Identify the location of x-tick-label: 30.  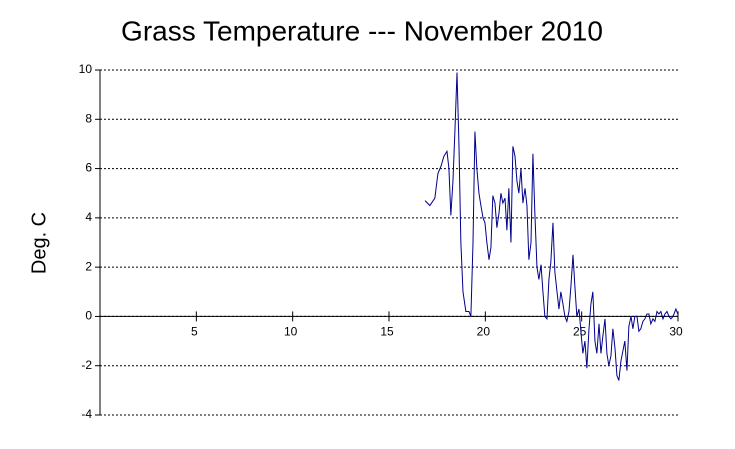
(676, 332).